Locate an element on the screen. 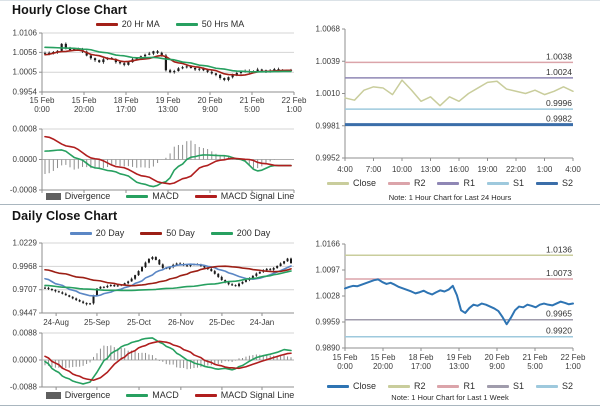 This screenshot has width=600, height=414. svg-text: 18 Feb is located at coordinates (421, 357).